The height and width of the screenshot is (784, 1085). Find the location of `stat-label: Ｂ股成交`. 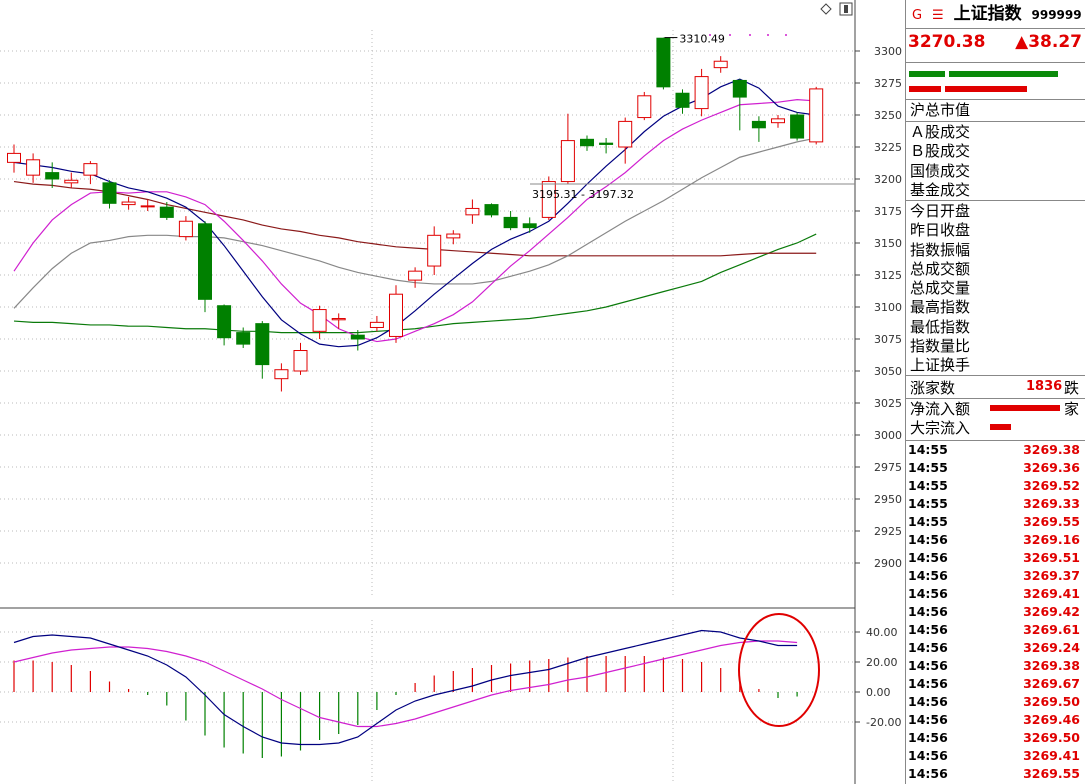

stat-label: Ｂ股成交 is located at coordinates (940, 151).